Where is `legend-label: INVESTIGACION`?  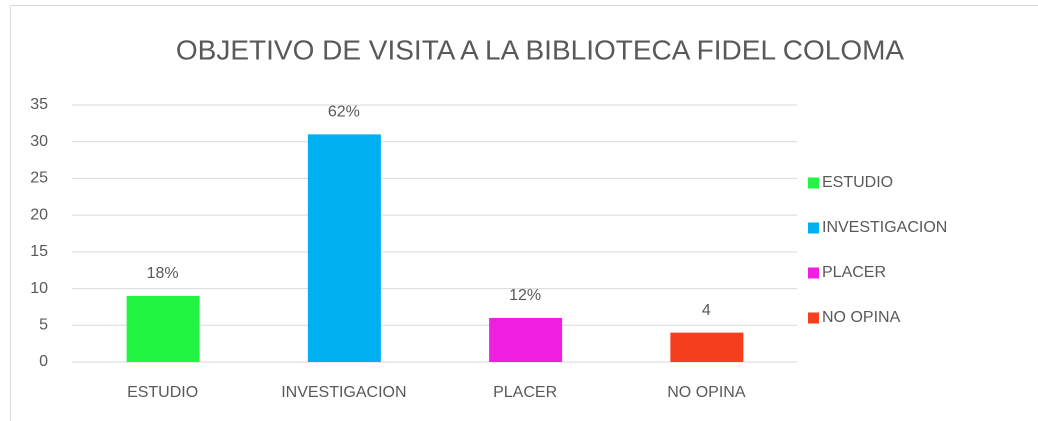 legend-label: INVESTIGACION is located at coordinates (884, 227).